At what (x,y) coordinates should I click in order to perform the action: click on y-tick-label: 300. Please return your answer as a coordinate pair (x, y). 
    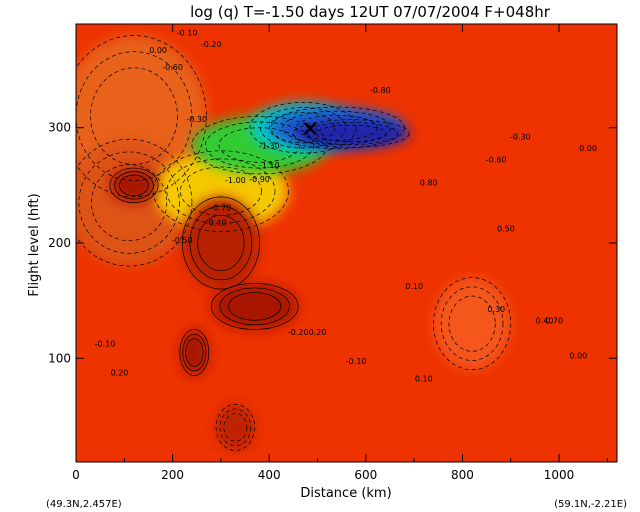
    Looking at the image, I should click on (59, 128).